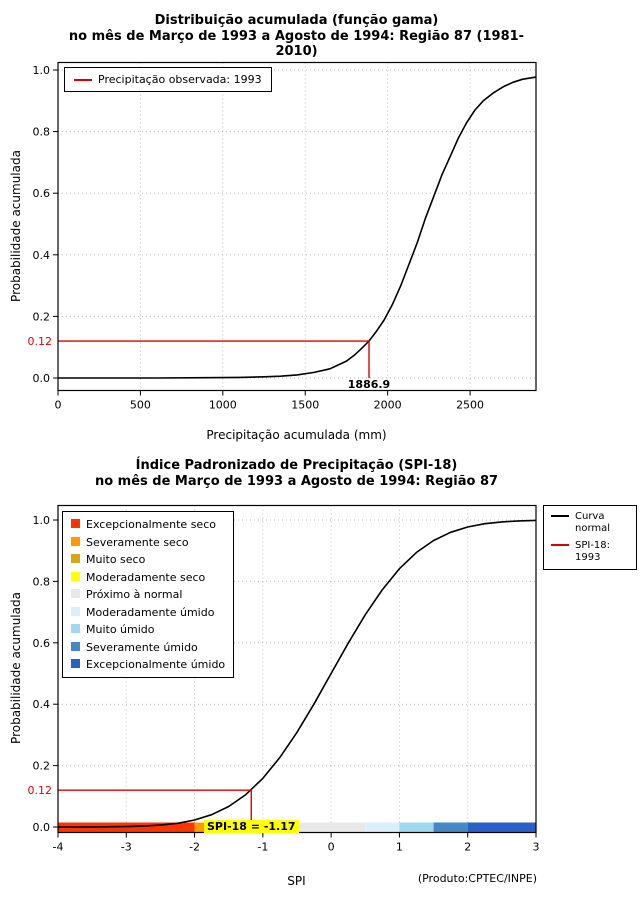 Image resolution: width=640 pixels, height=900 pixels. I want to click on legend-label: Moderadamente seco, so click(146, 577).